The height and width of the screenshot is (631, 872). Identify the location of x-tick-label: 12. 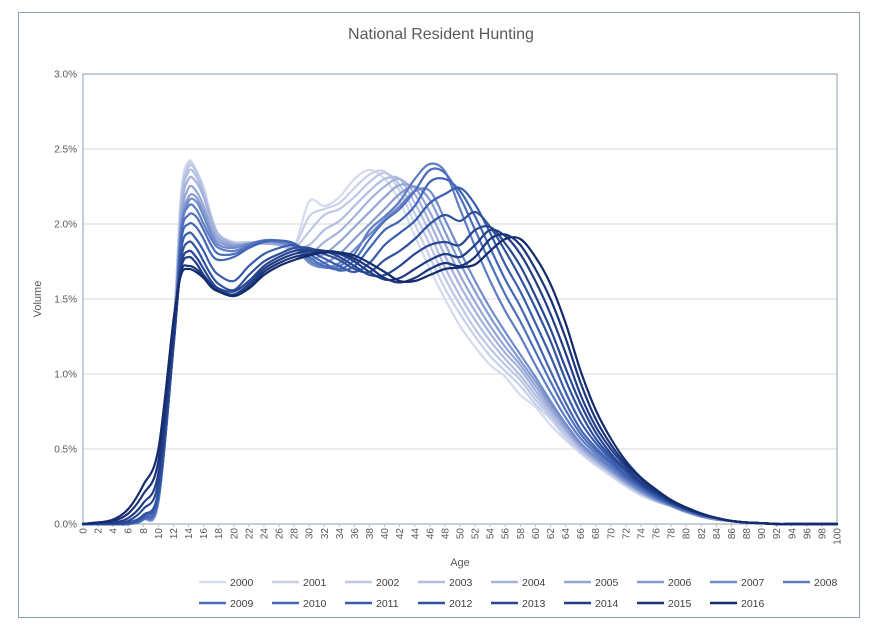
(174, 534).